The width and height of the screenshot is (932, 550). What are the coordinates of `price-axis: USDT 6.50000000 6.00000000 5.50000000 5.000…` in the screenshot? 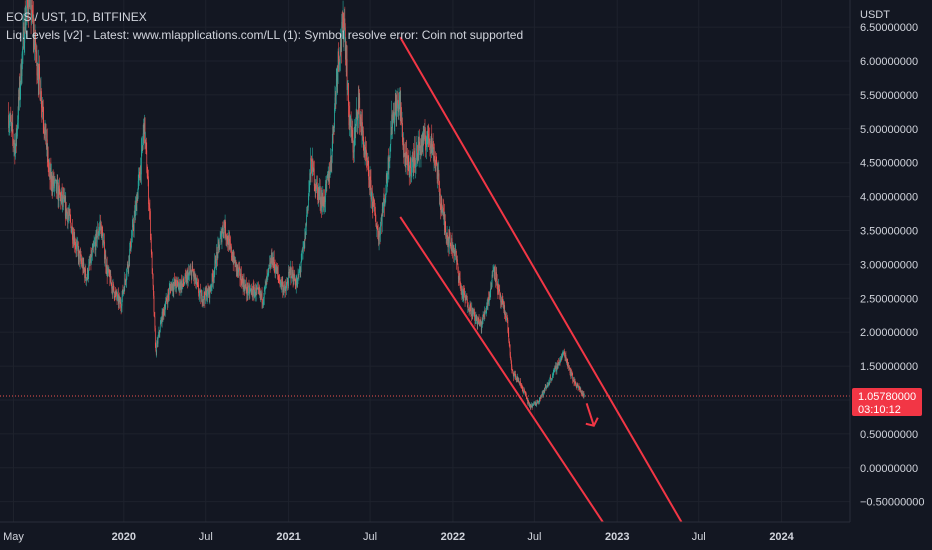 It's located at (890, 261).